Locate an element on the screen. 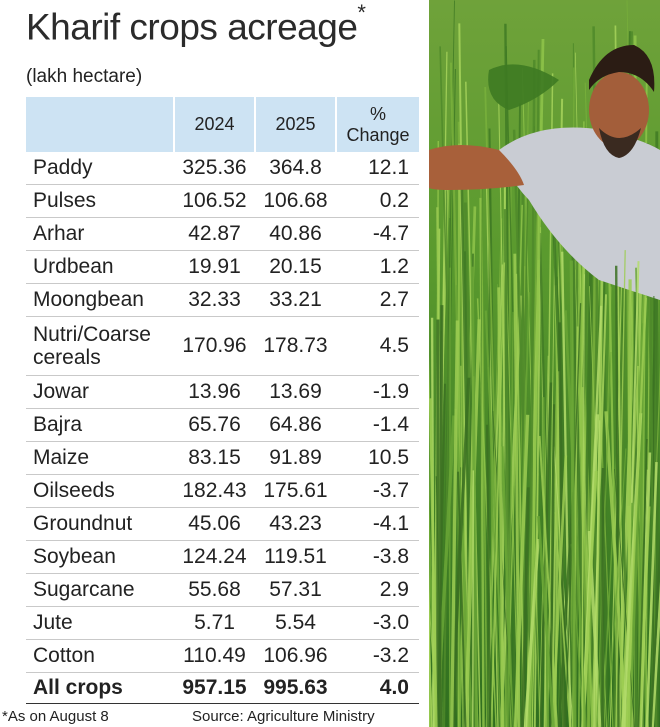 The image size is (660, 727). change-cell: 4.5 is located at coordinates (377, 346).